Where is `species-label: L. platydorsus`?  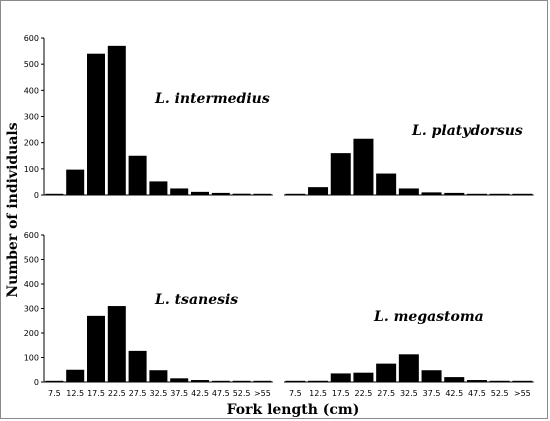
species-label: L. platydorsus is located at coordinates (467, 131).